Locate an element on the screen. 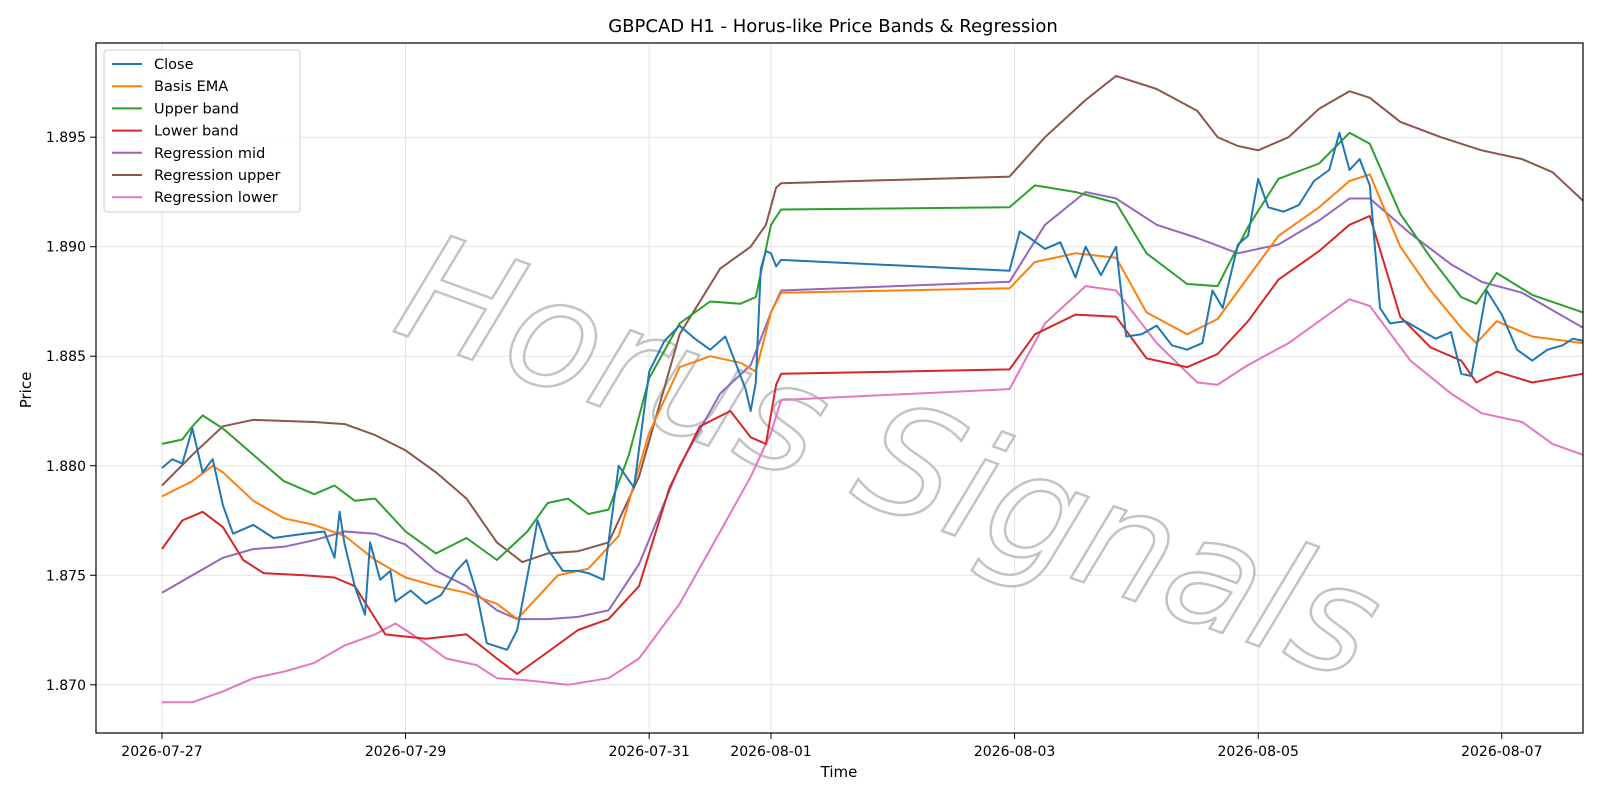  y-tick-label: 1.875 is located at coordinates (66, 576).